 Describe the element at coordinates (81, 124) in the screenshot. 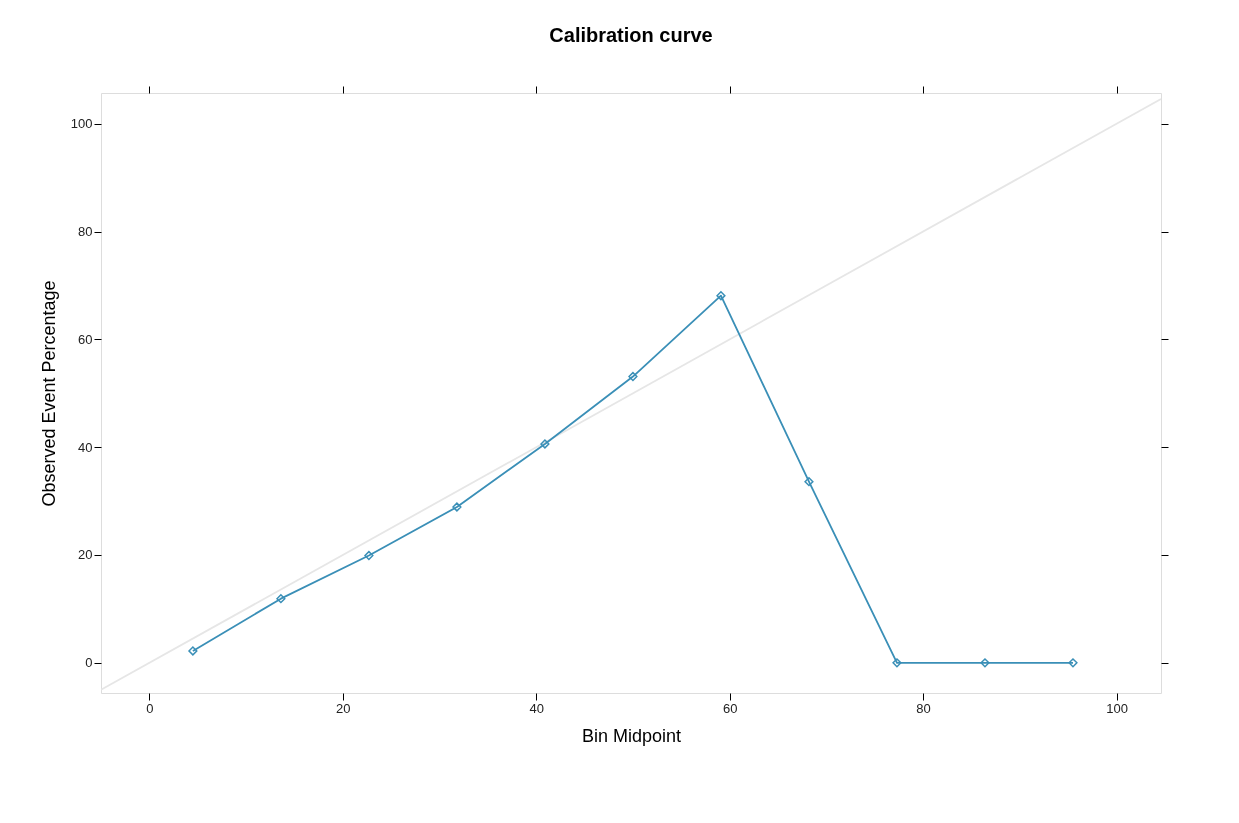

I see `y-tick-label: 100` at that location.